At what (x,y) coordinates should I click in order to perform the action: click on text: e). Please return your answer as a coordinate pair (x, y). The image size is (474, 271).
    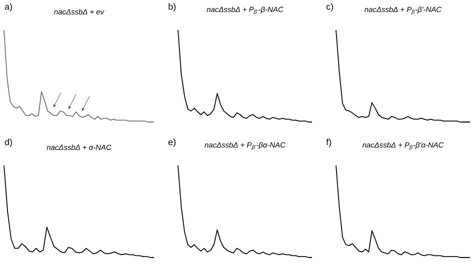
    Looking at the image, I should click on (172, 143).